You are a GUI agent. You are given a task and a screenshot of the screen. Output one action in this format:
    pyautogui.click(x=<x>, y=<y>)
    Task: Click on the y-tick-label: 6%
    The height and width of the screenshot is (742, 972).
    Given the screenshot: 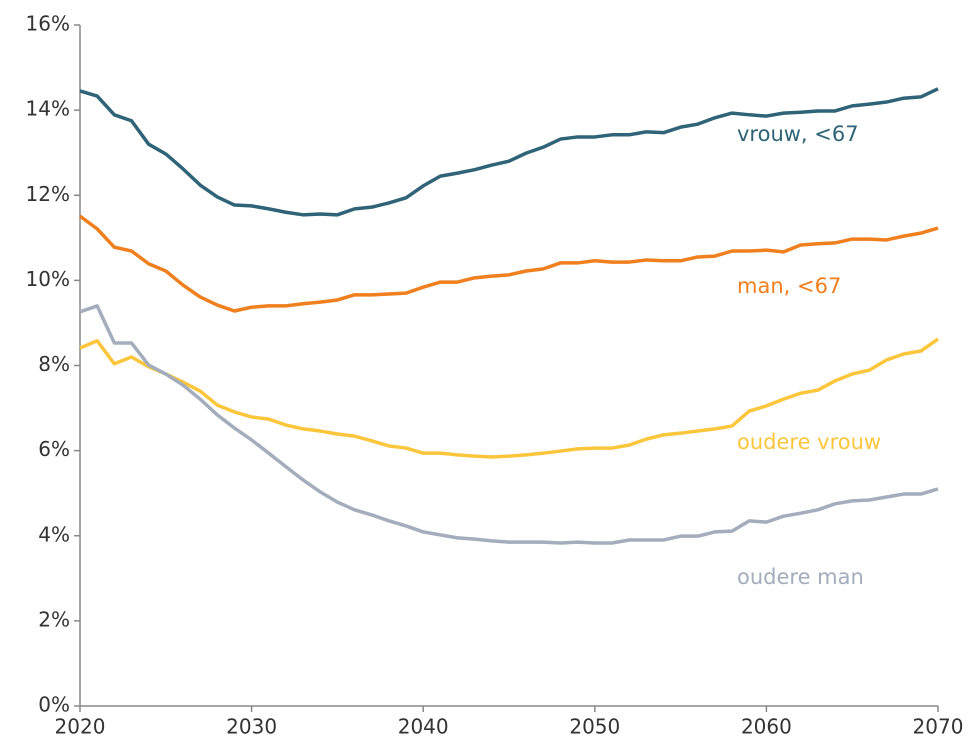 What is the action you would take?
    pyautogui.click(x=54, y=449)
    